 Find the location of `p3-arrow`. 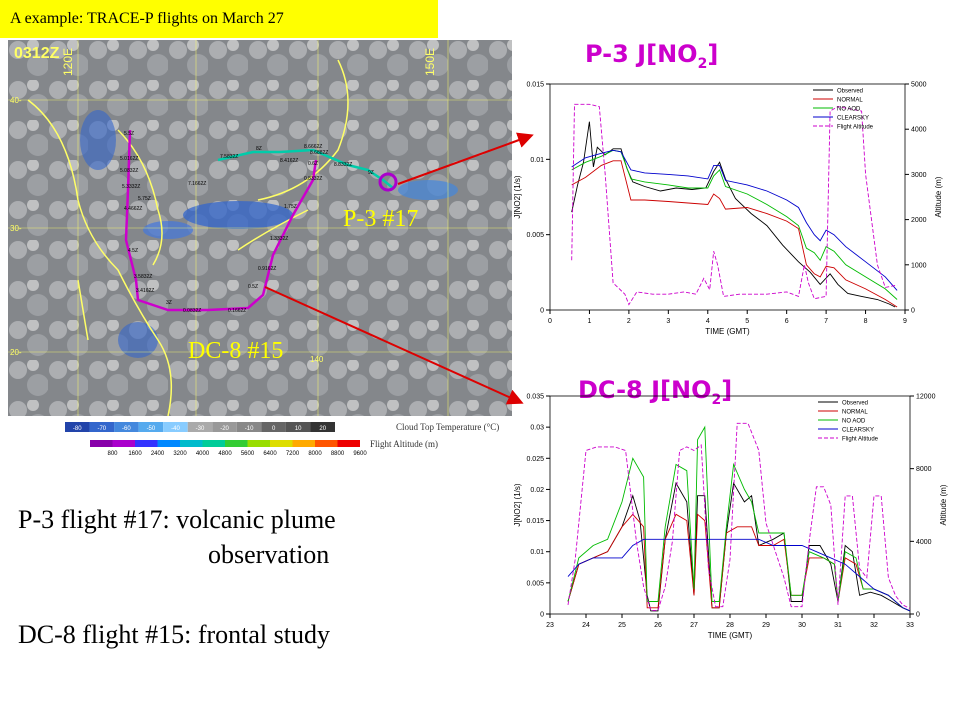

p3-arrow is located at coordinates (465, 158).